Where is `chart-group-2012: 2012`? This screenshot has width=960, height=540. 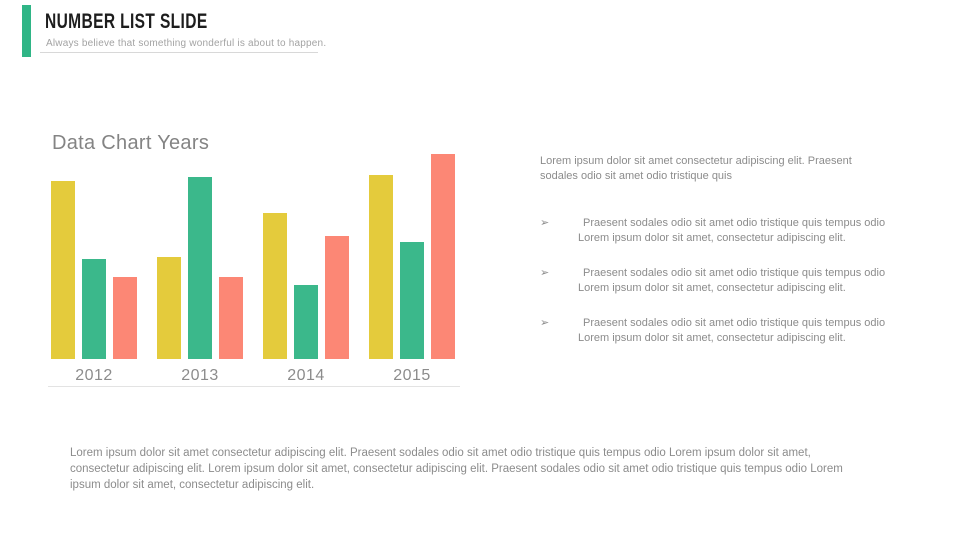
chart-group-2012: 2012 is located at coordinates (94, 269).